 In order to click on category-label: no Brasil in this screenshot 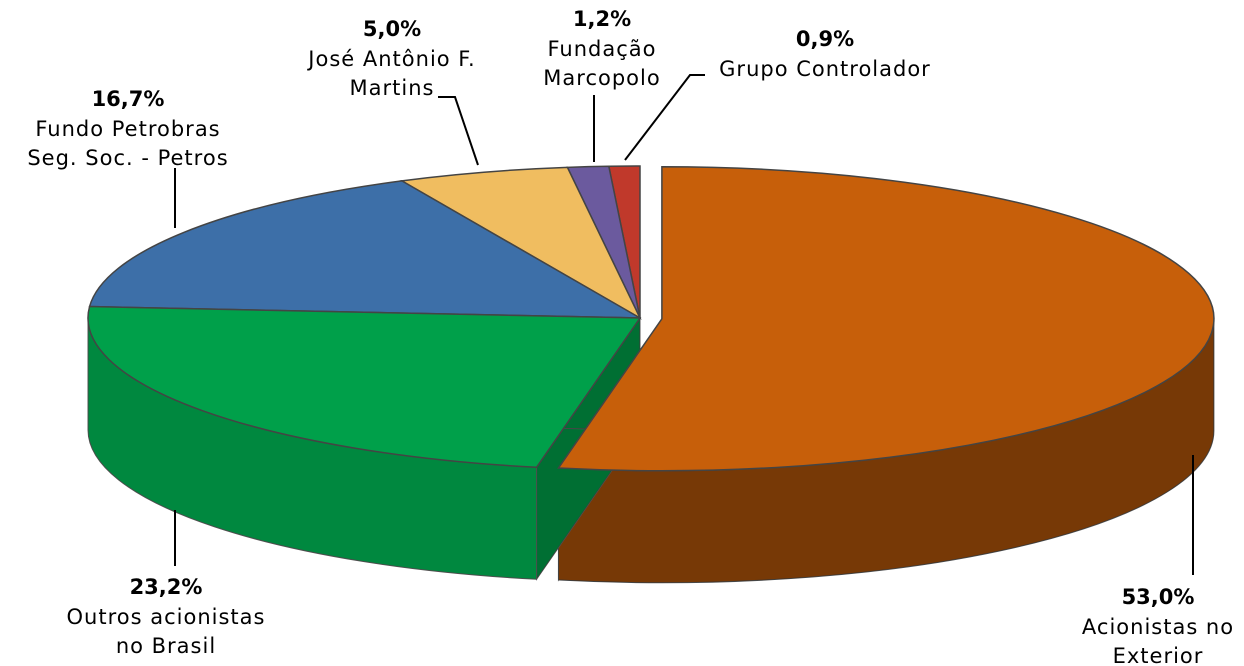, I will do `click(166, 646)`.